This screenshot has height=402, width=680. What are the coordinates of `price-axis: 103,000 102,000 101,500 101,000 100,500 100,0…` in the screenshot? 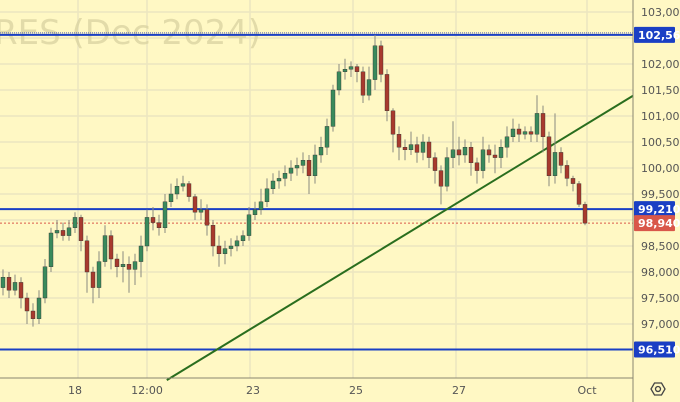 It's located at (657, 182).